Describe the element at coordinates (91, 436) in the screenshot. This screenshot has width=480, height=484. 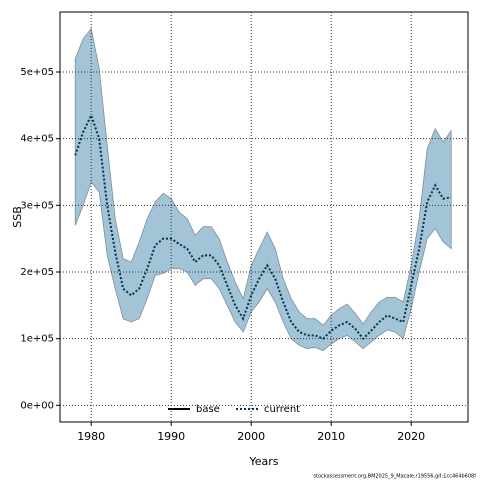
I see `x-tick-label: 1980` at that location.